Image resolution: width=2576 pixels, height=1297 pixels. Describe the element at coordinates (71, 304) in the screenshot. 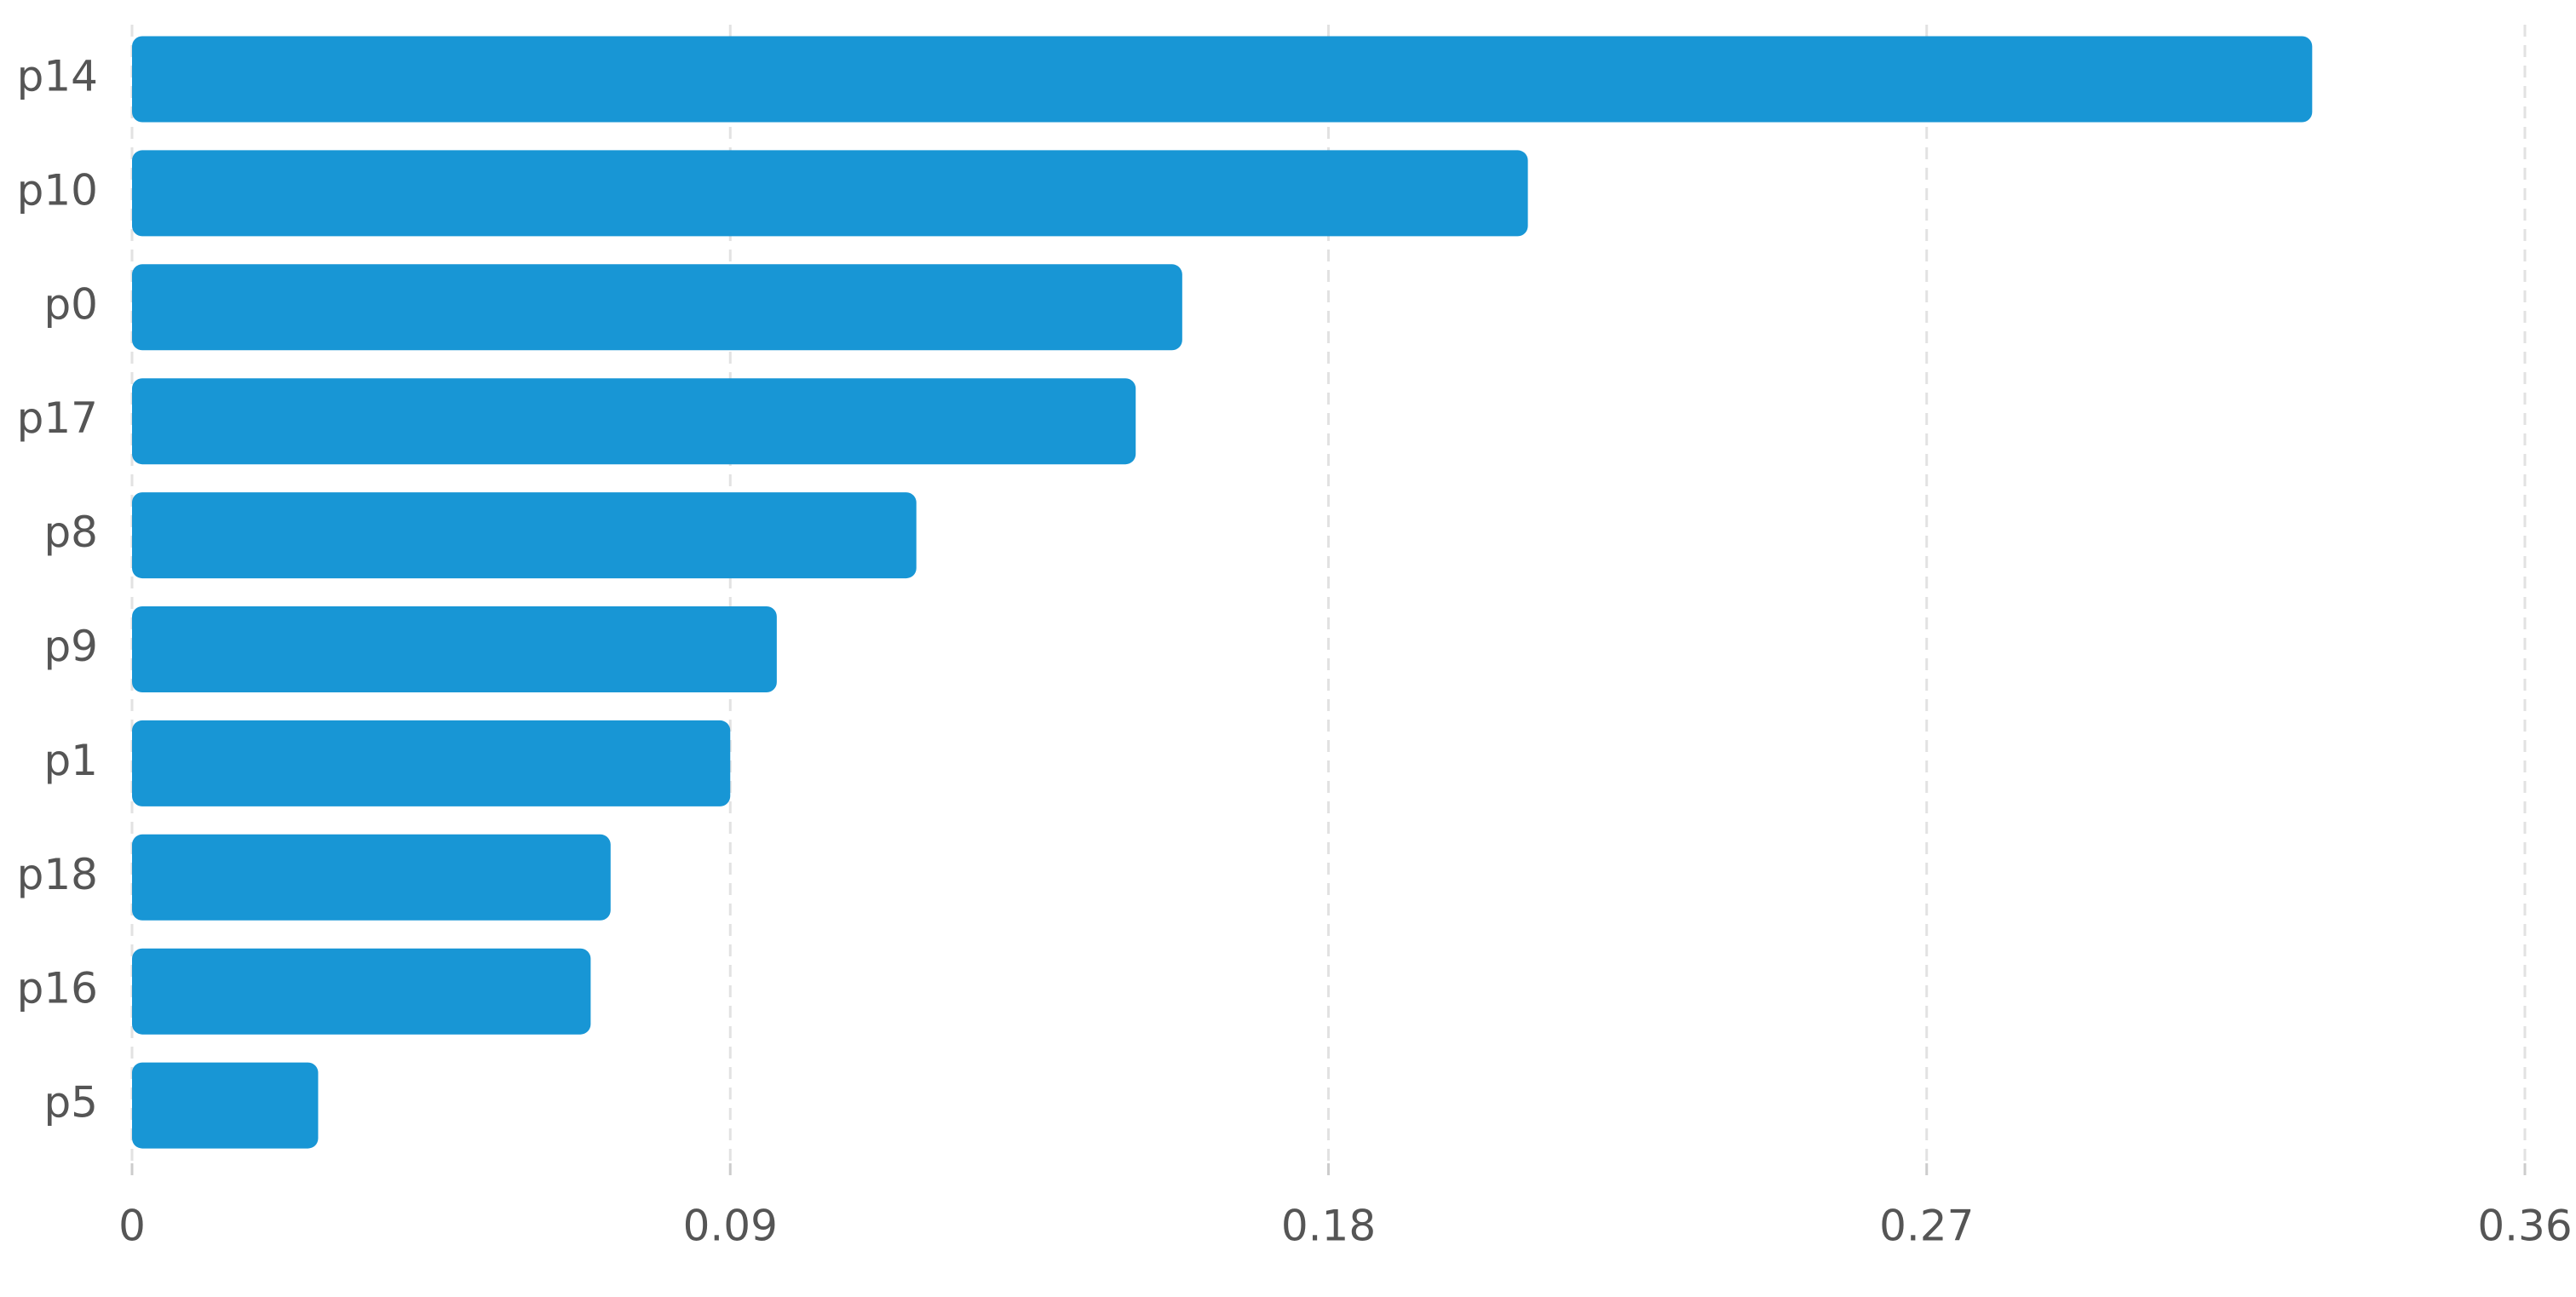

I see `y-tick-label: p0` at that location.